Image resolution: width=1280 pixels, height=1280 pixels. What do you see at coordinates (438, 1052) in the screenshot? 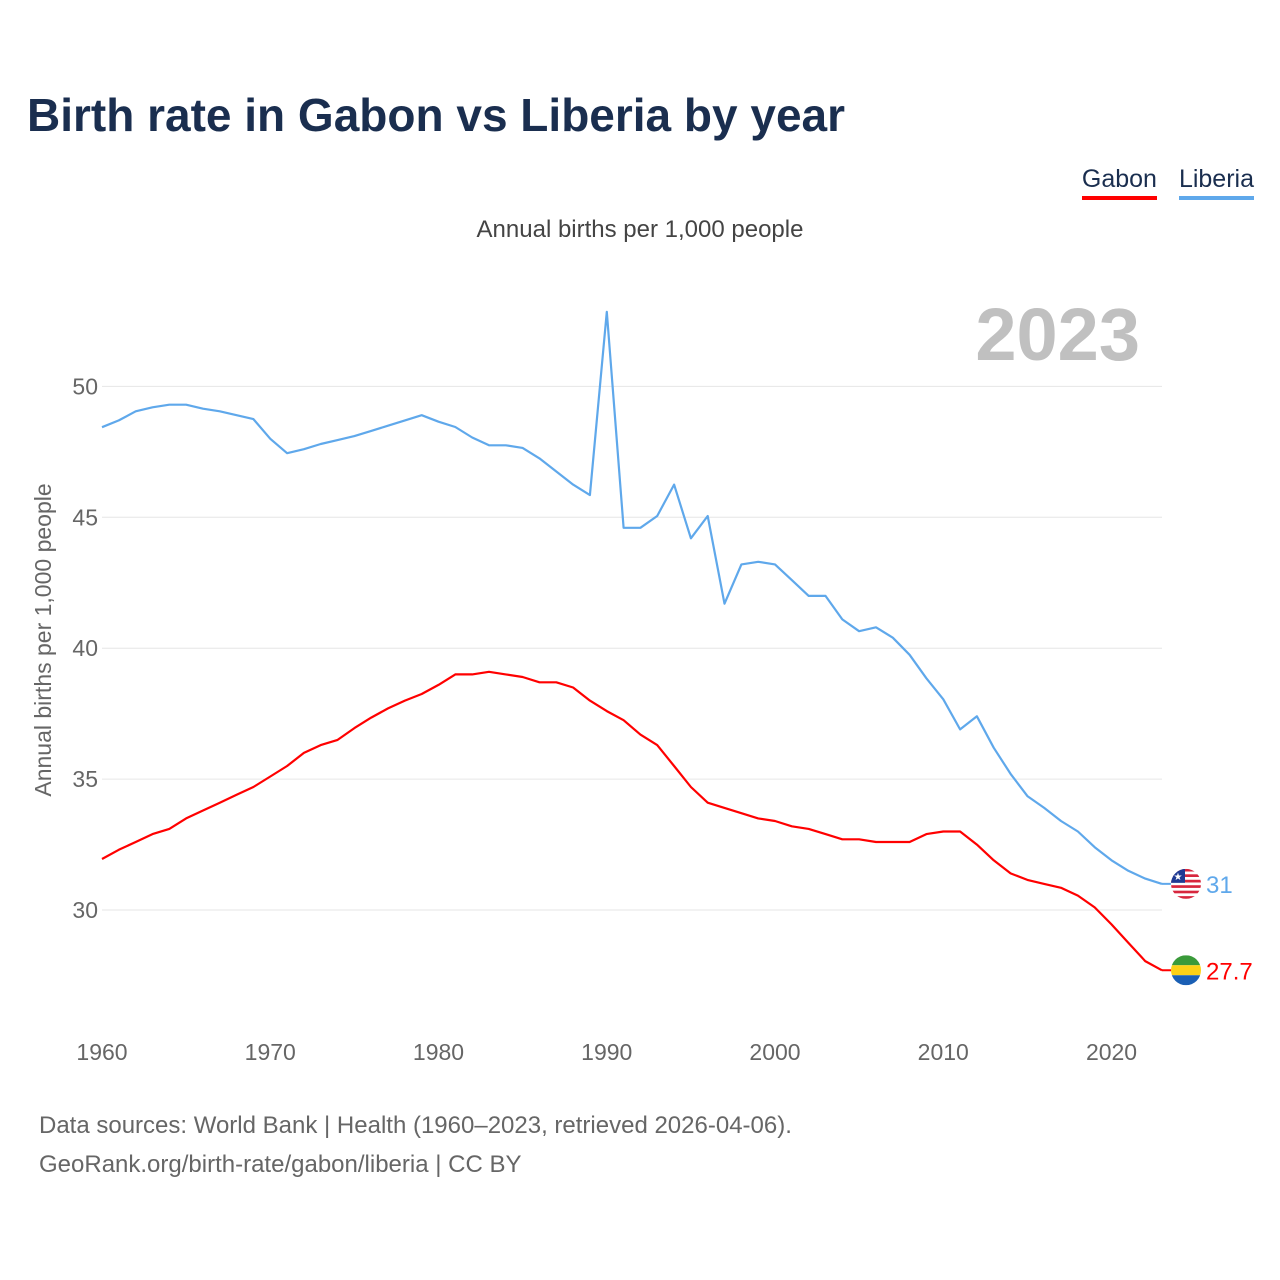
I see `x-tick-label: 1980` at bounding box center [438, 1052].